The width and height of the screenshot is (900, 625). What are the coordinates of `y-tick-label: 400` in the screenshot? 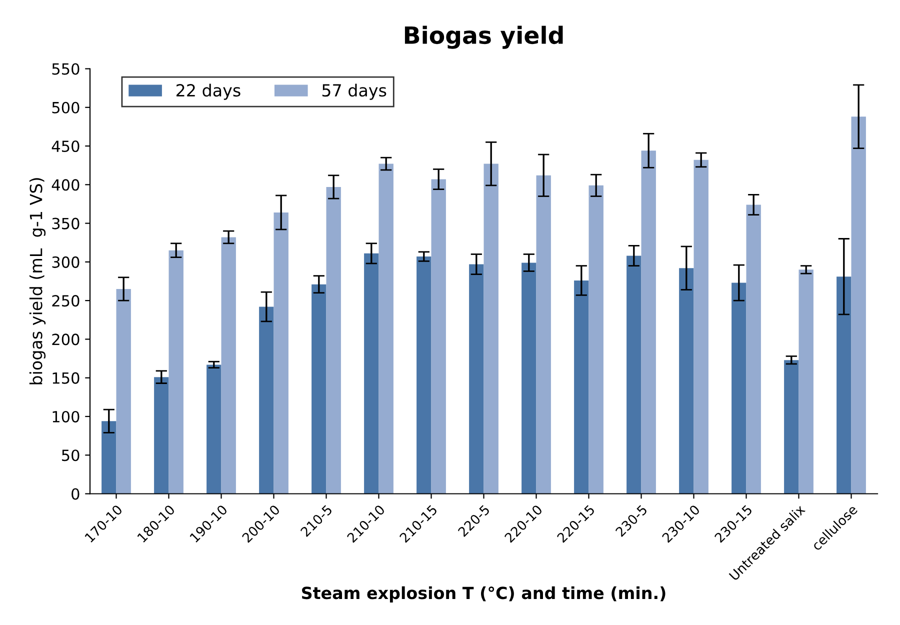 It's located at (66, 185).